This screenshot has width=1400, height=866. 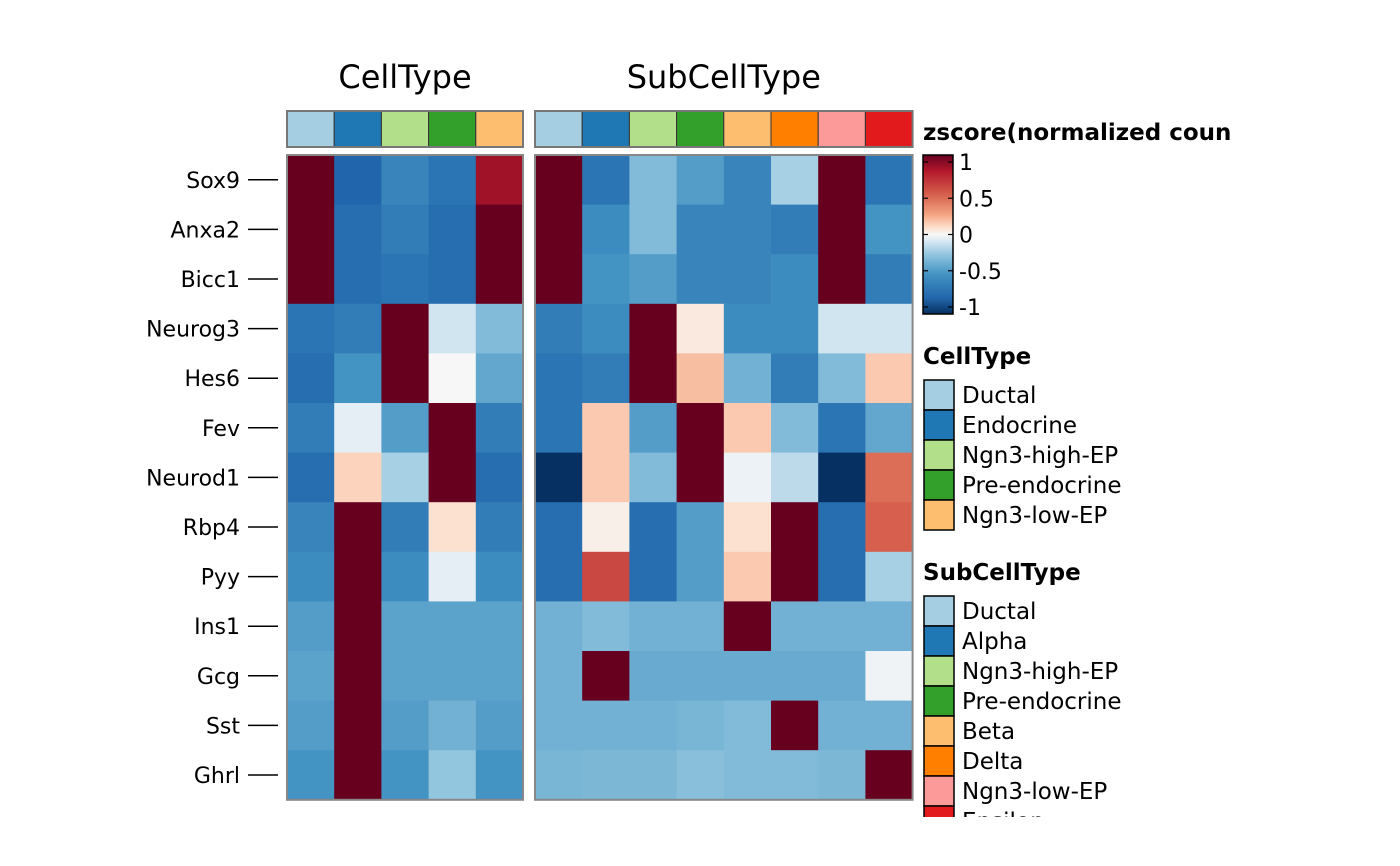 What do you see at coordinates (1040, 672) in the screenshot?
I see `legend-label: Ngn3-high-EP` at bounding box center [1040, 672].